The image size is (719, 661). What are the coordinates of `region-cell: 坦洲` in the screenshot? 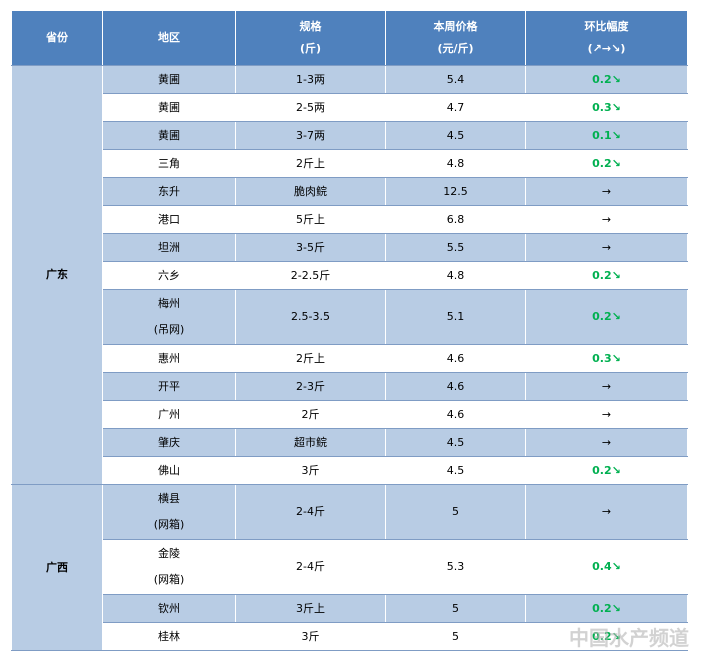 It's located at (169, 247).